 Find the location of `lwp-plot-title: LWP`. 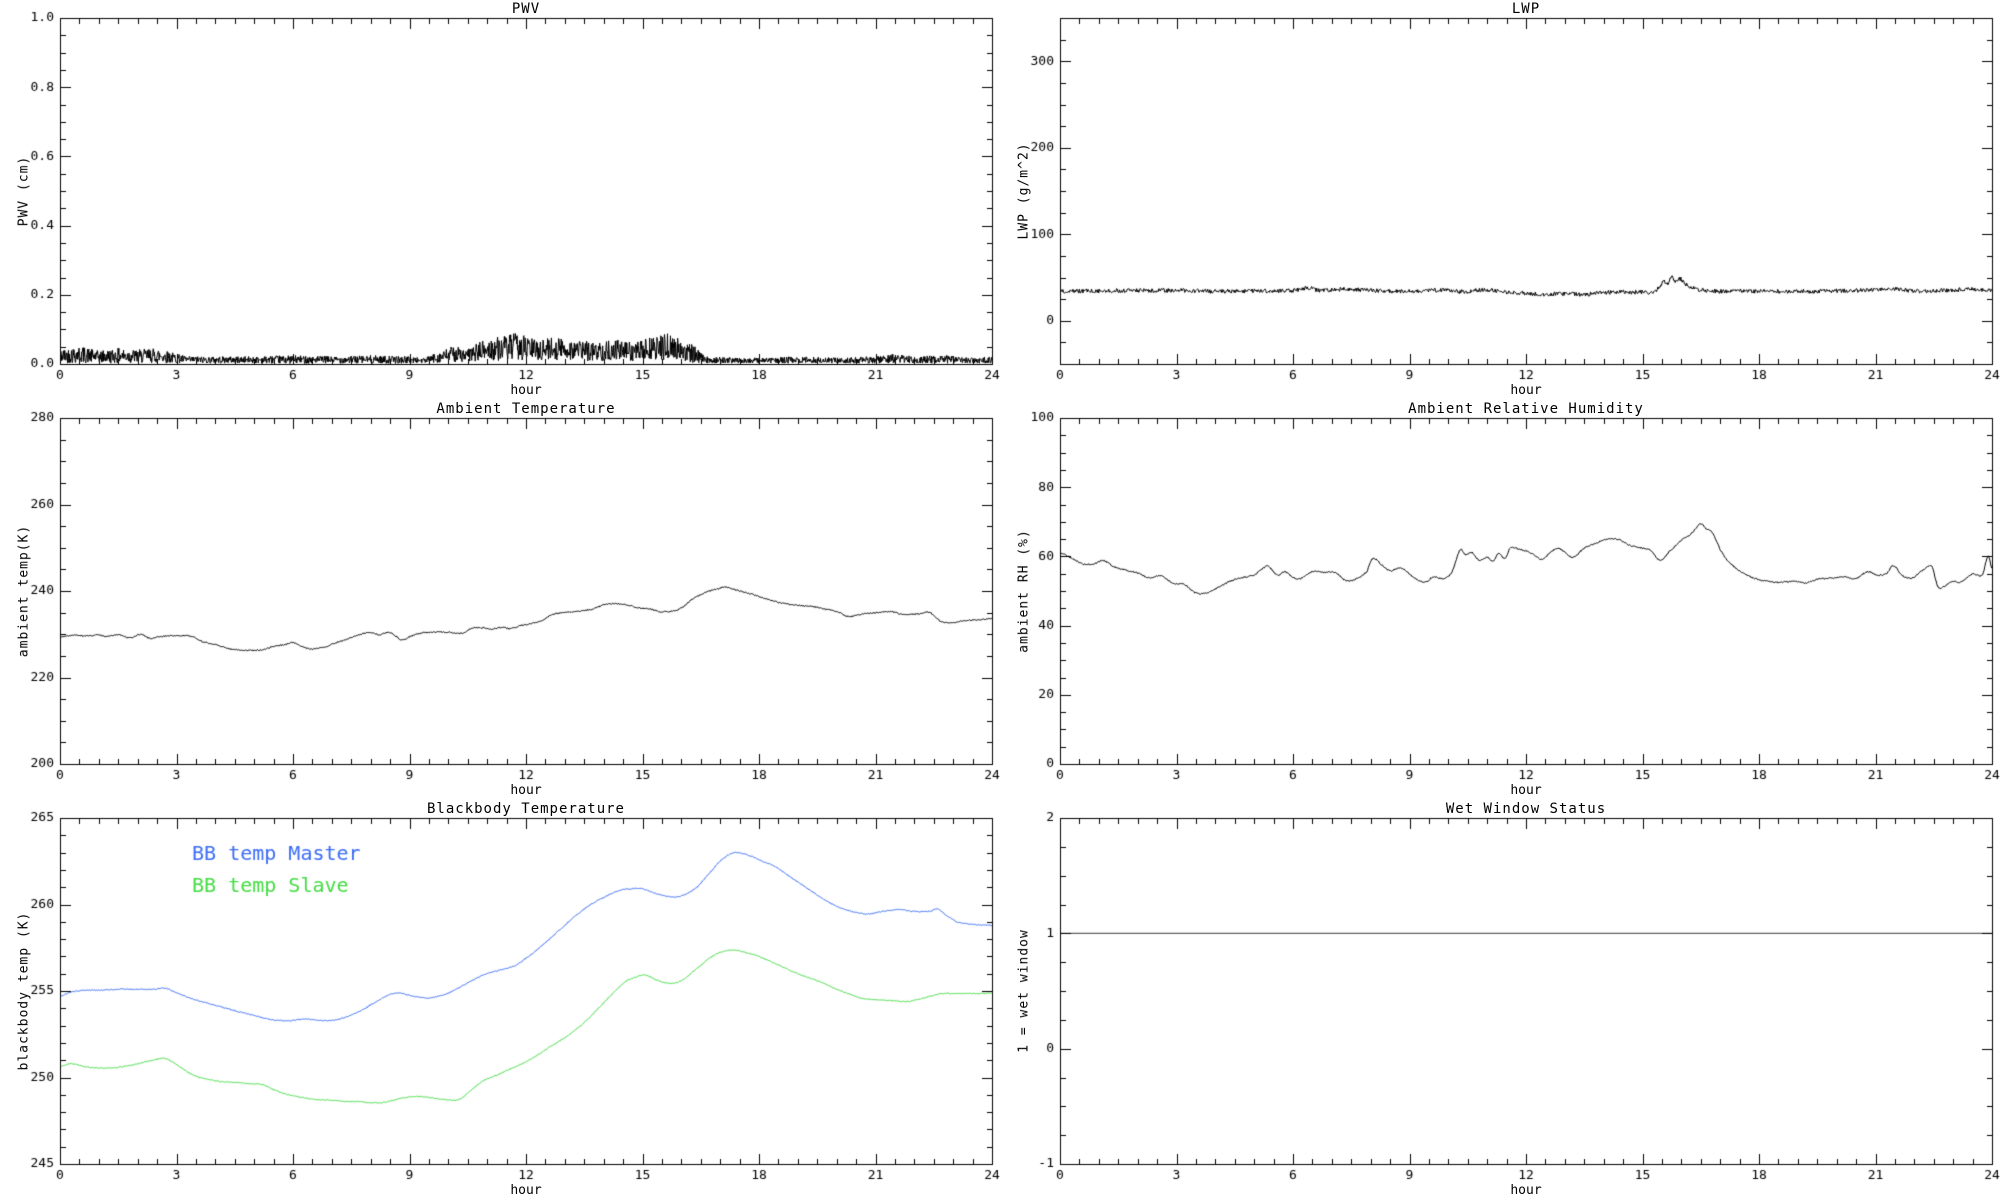

lwp-plot-title: LWP is located at coordinates (1526, 9).